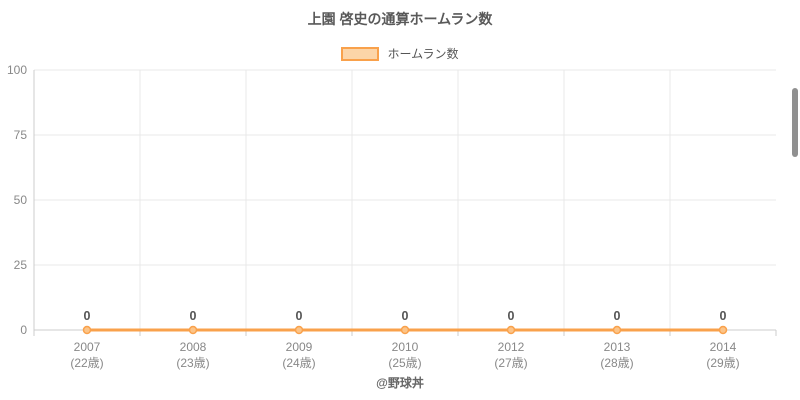  I want to click on caption: @野球丼, so click(400, 383).